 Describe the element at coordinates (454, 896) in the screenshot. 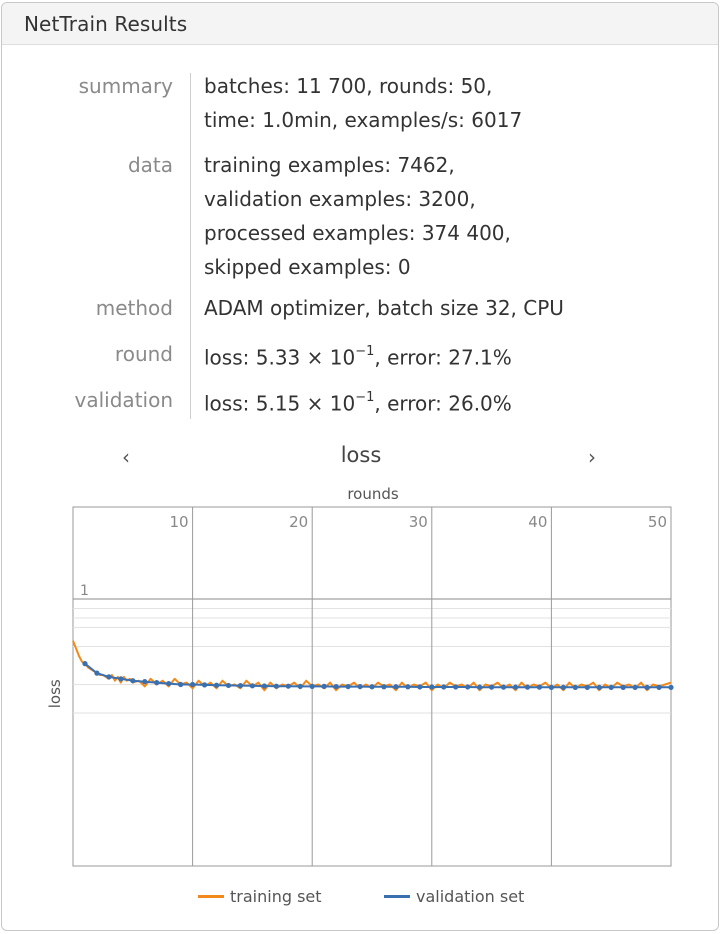

I see `legend-item-validation: validation set` at that location.